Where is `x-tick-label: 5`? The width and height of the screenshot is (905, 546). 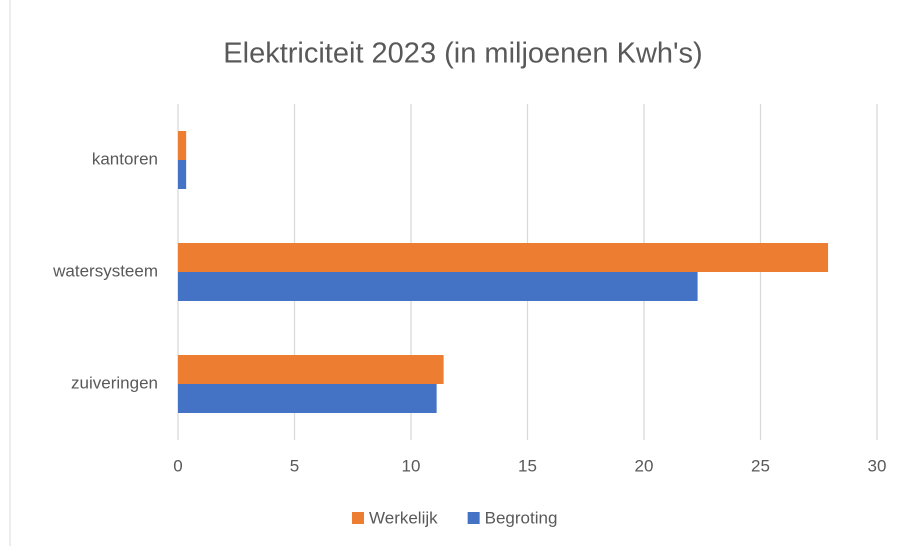
x-tick-label: 5 is located at coordinates (294, 465).